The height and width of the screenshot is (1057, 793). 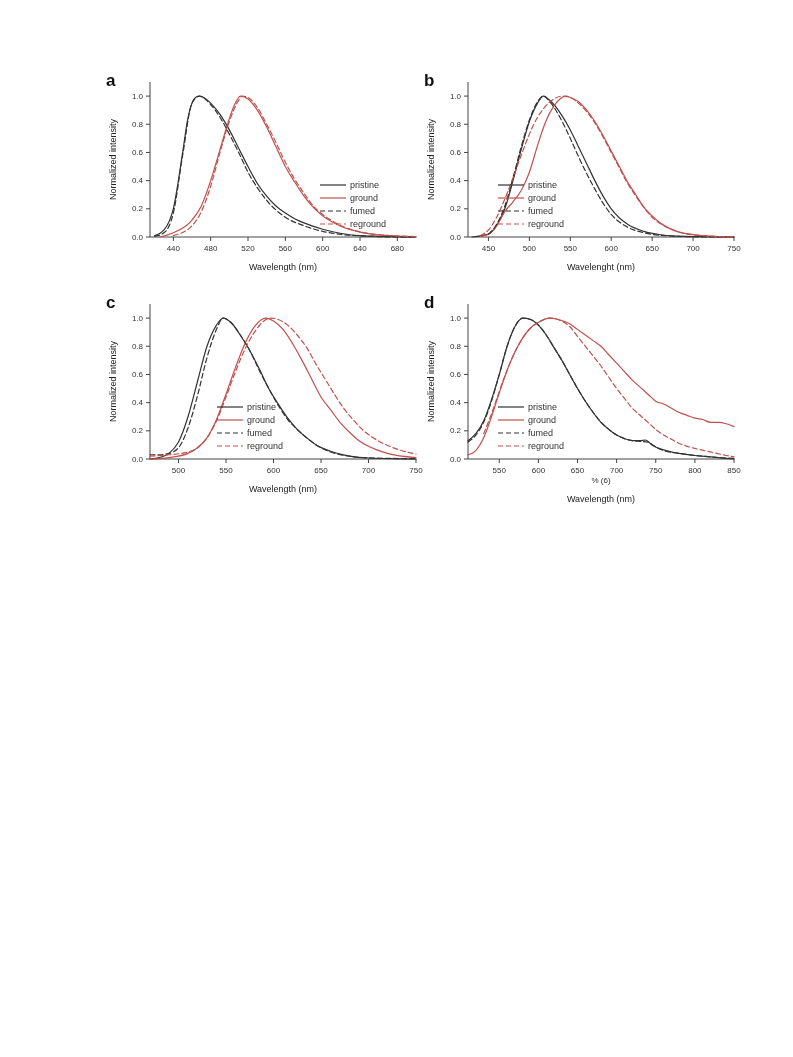 What do you see at coordinates (695, 470) in the screenshot?
I see `x-tick-label: 800` at bounding box center [695, 470].